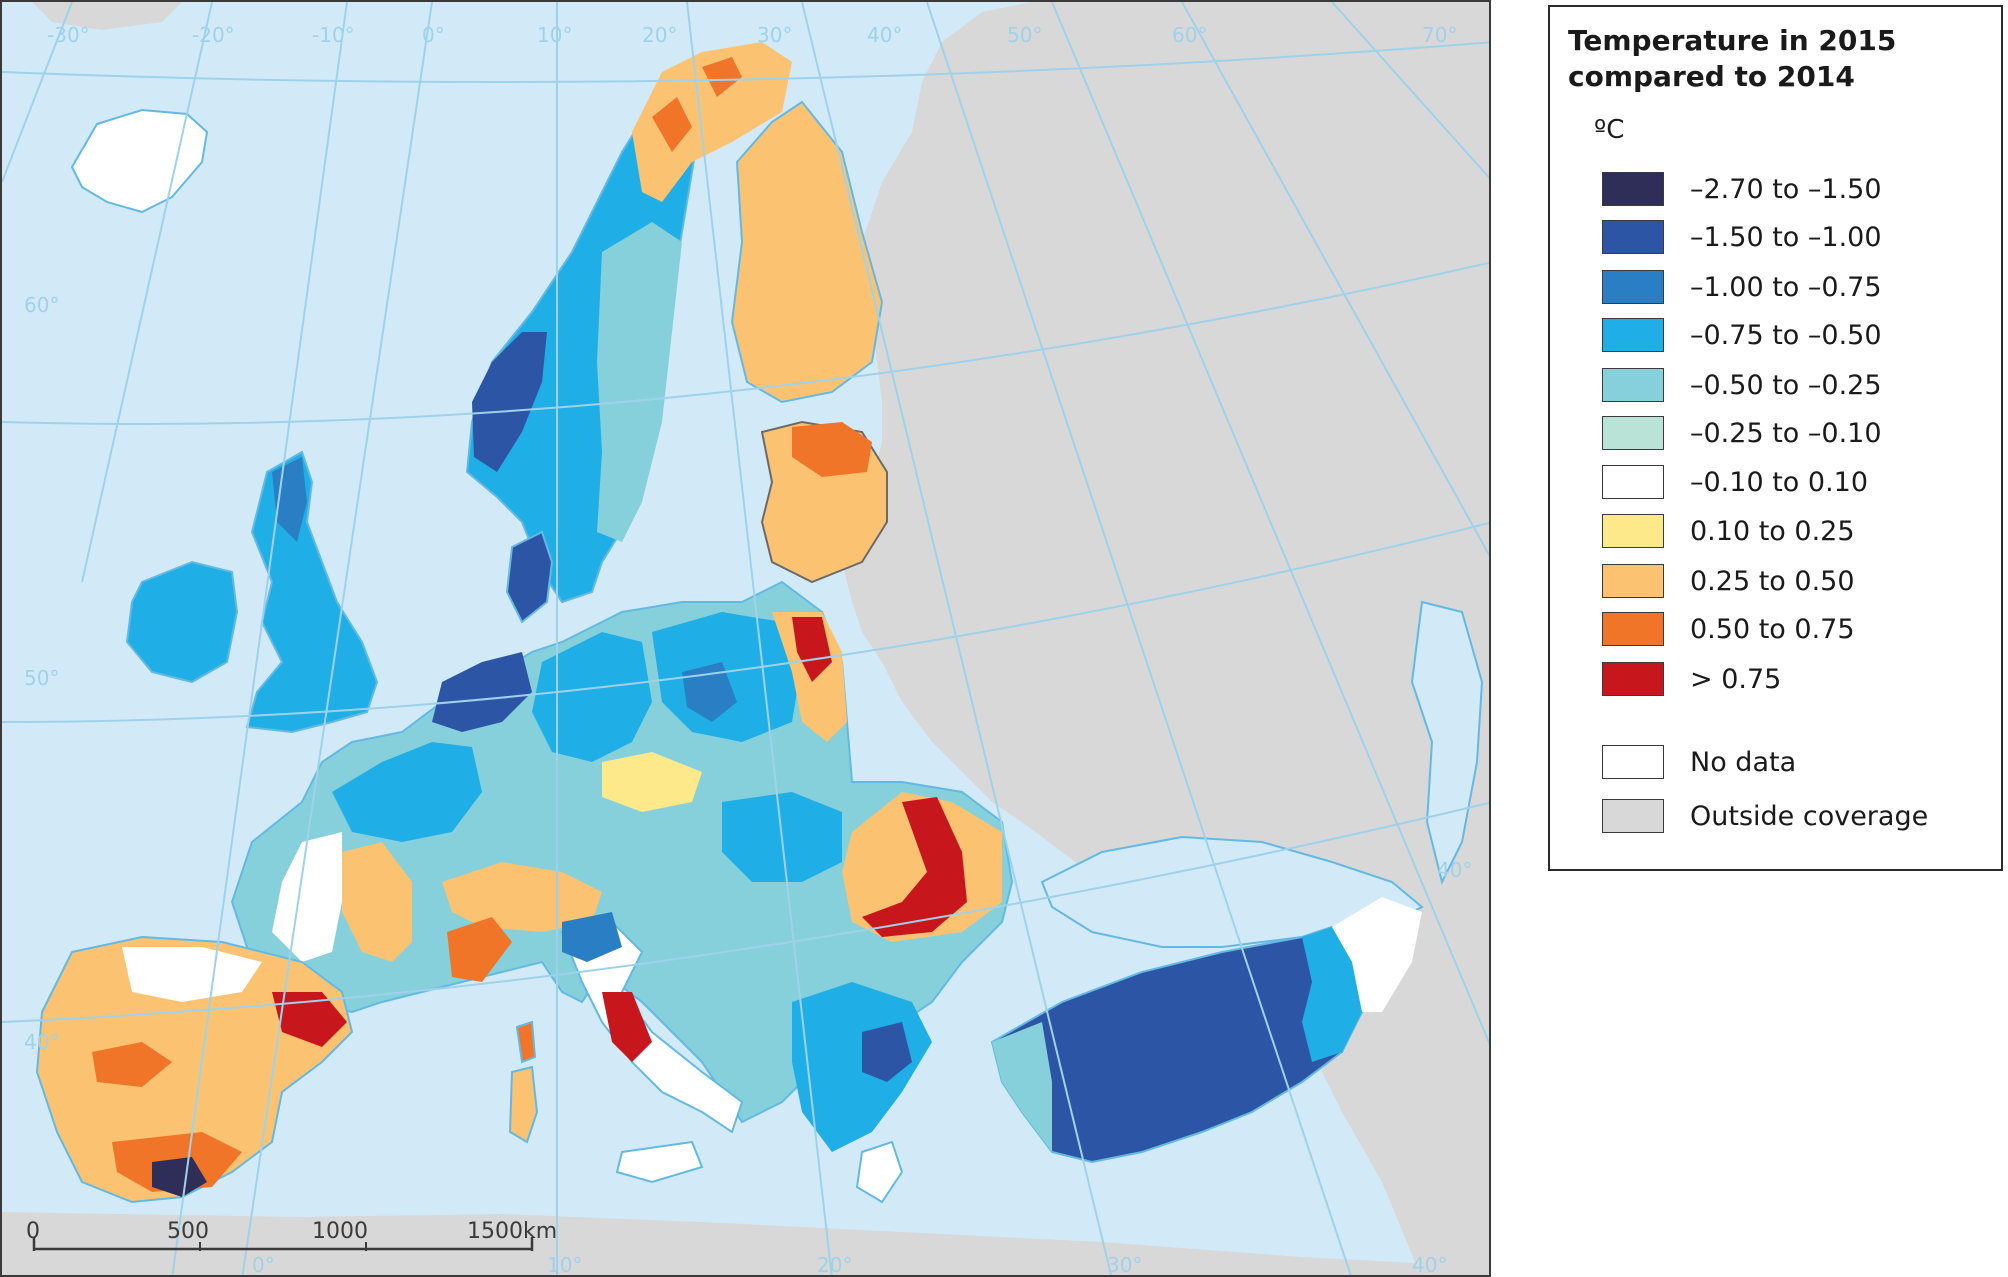 This screenshot has width=2008, height=1277. Describe the element at coordinates (745, 1243) in the screenshot. I see `outside-coverage-africa` at that location.